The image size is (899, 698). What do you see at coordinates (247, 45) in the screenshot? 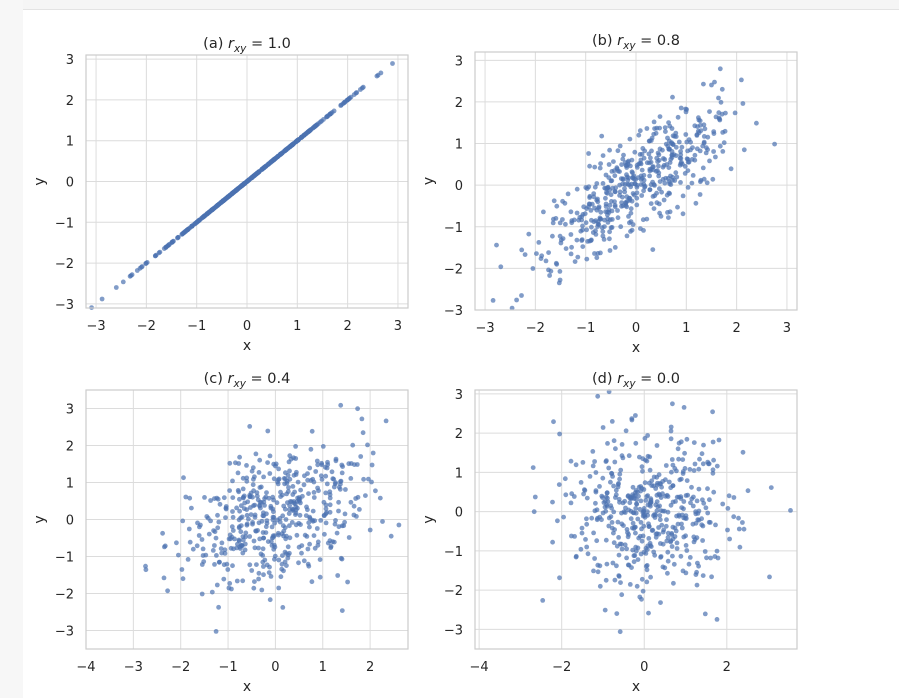
I see `subplot-title: (a) rxy = 1.0` at bounding box center [247, 45].